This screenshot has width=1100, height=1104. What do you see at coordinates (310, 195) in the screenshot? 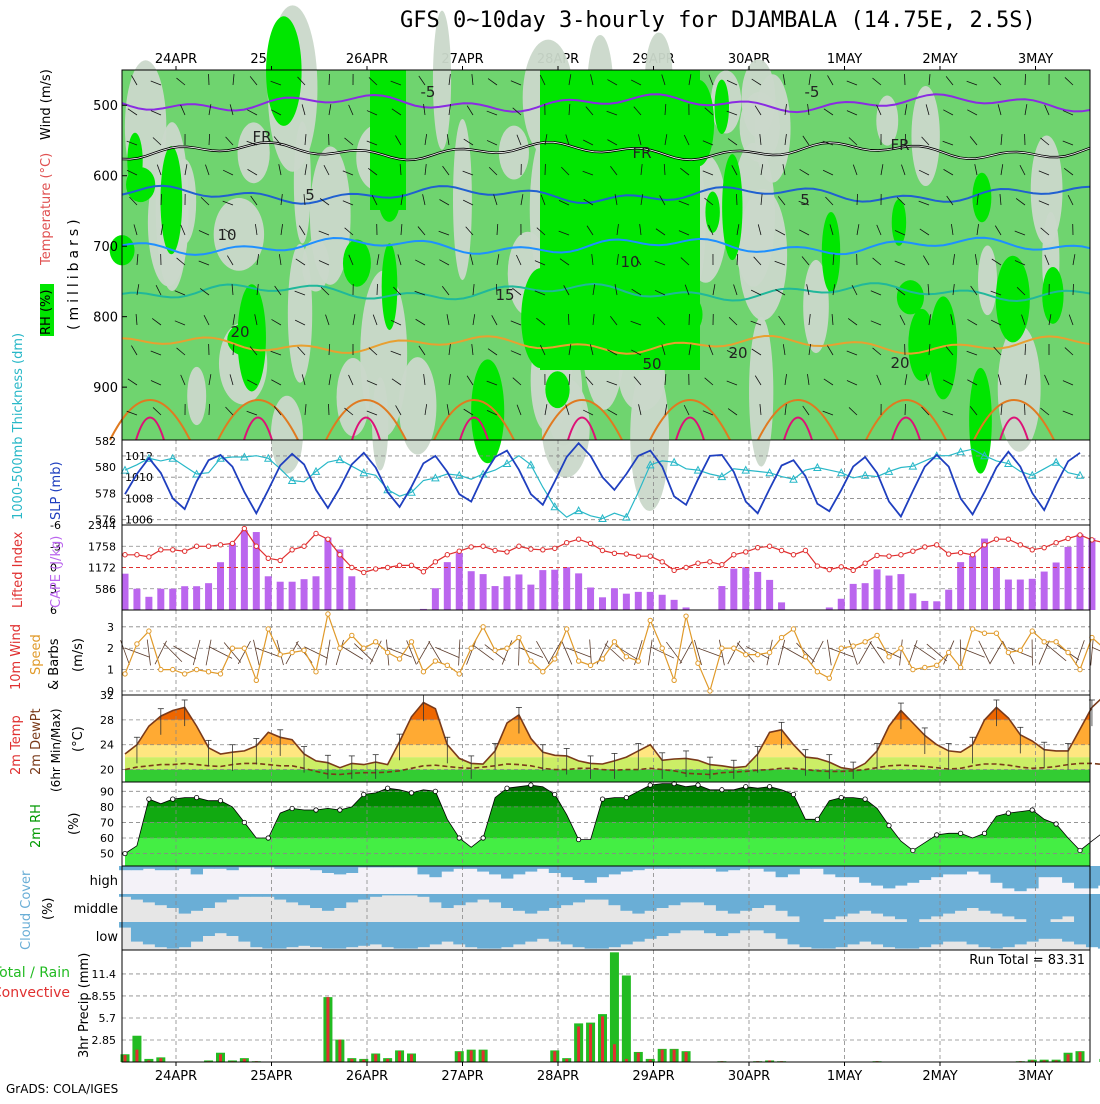
I see `contour-label: 5` at bounding box center [310, 195].